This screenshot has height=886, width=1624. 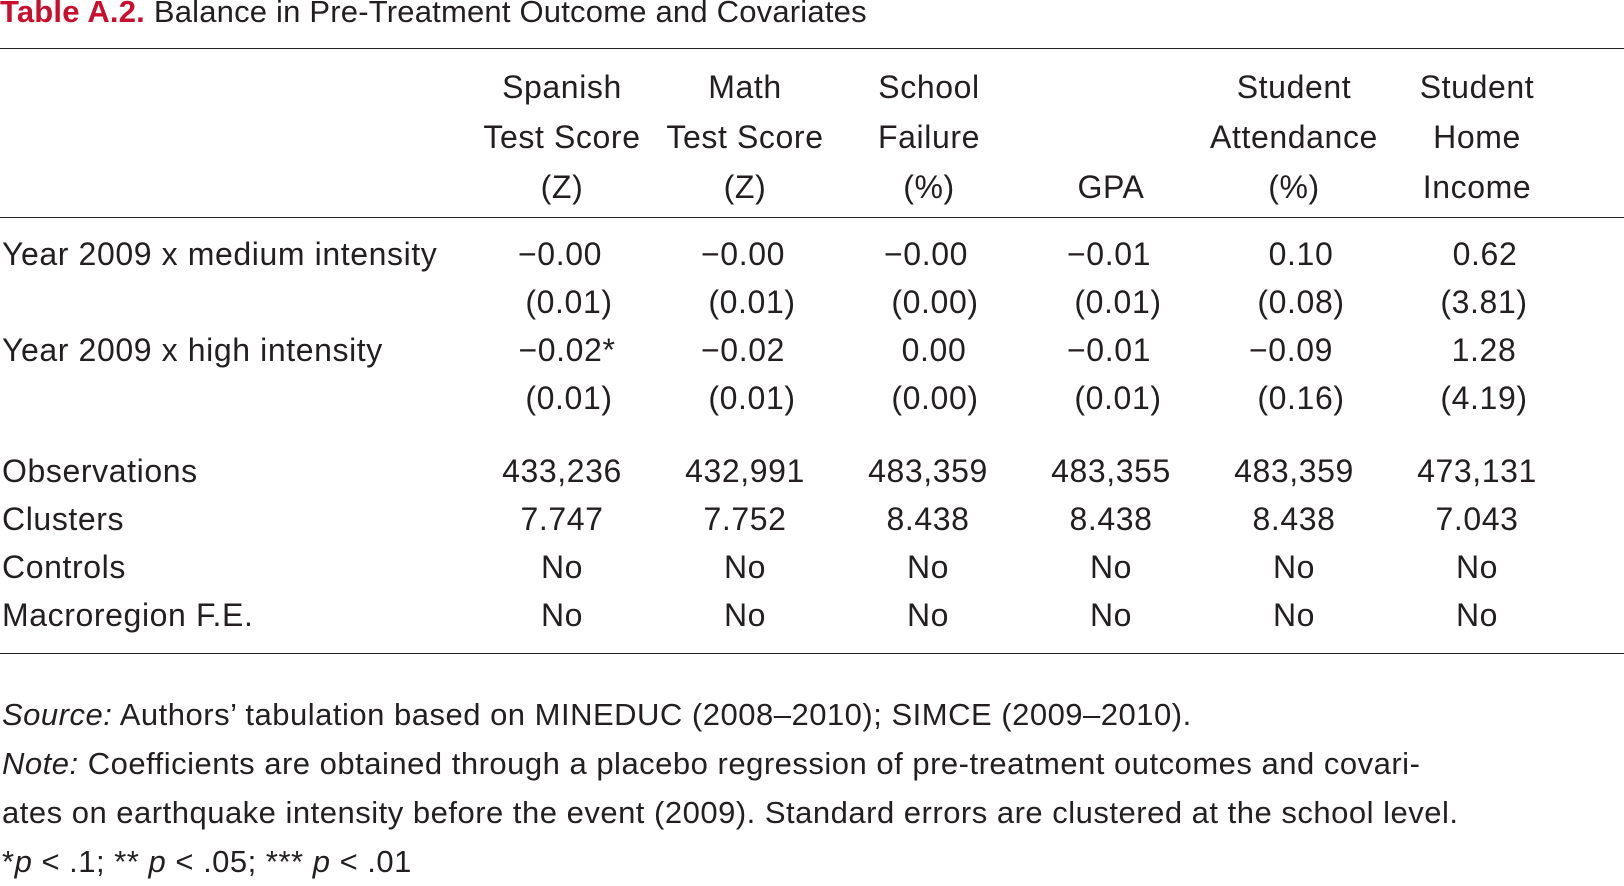 What do you see at coordinates (220, 254) in the screenshot?
I see `row-label-medium-intensity: Year 2009 x medium intensity` at bounding box center [220, 254].